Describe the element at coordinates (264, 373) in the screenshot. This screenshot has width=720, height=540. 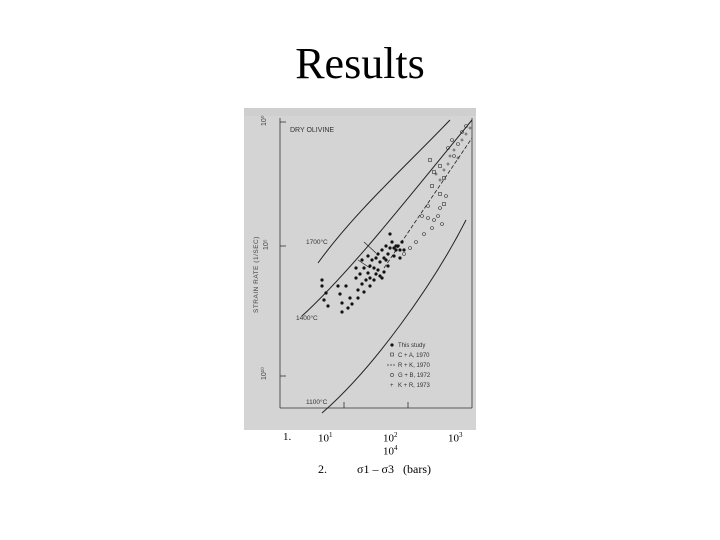
I see `y-tick-label: 10¹⁰` at that location.